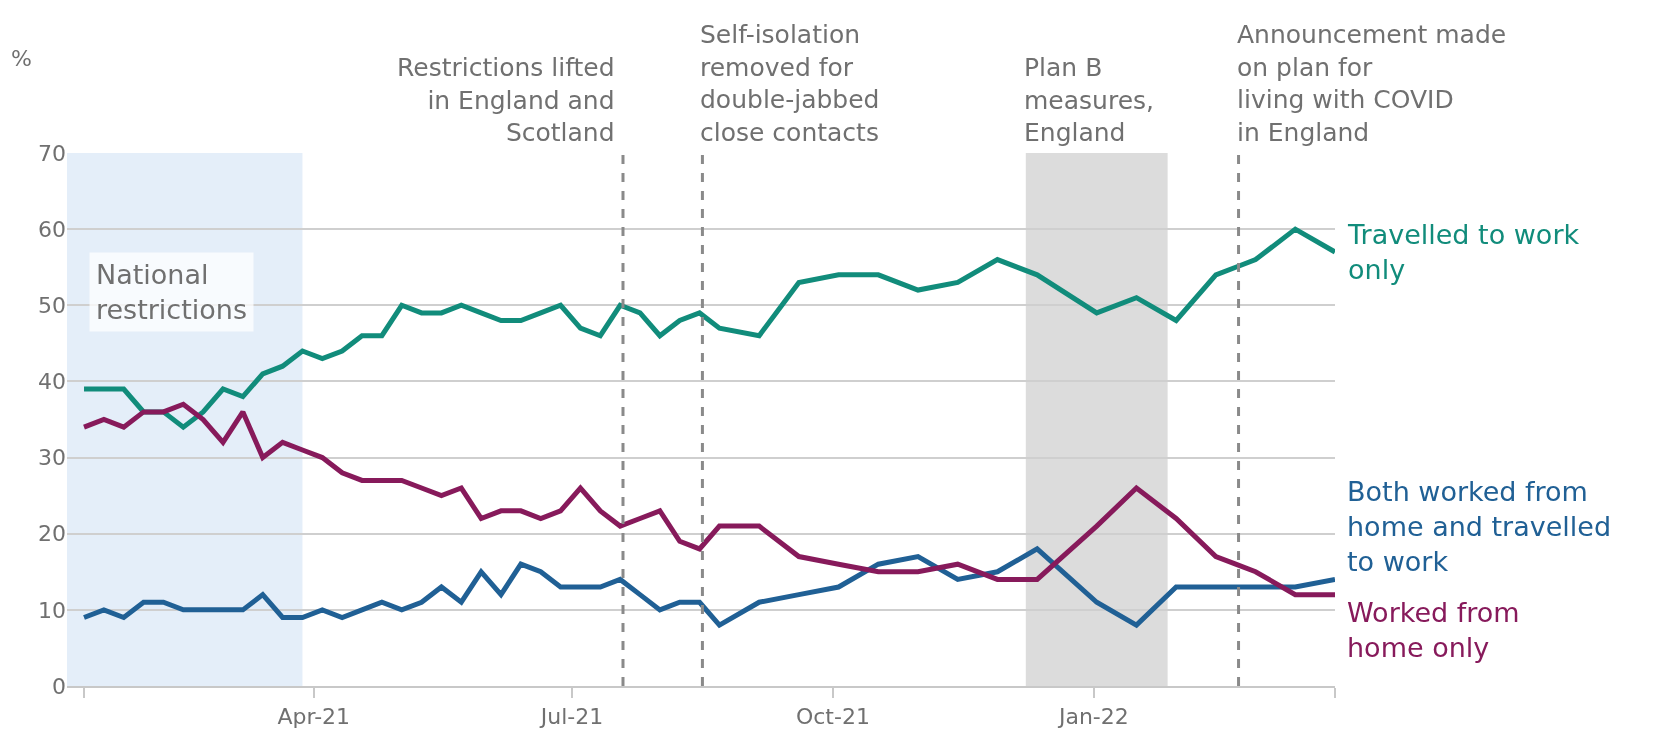 The width and height of the screenshot is (1674, 741). I want to click on y-axis-title: %, so click(21, 58).